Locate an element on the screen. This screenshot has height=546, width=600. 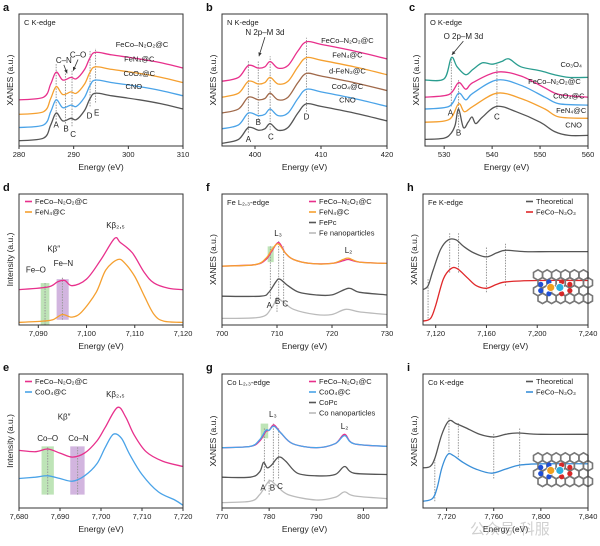
x-tick-label: 290 is located at coordinates (73, 154).